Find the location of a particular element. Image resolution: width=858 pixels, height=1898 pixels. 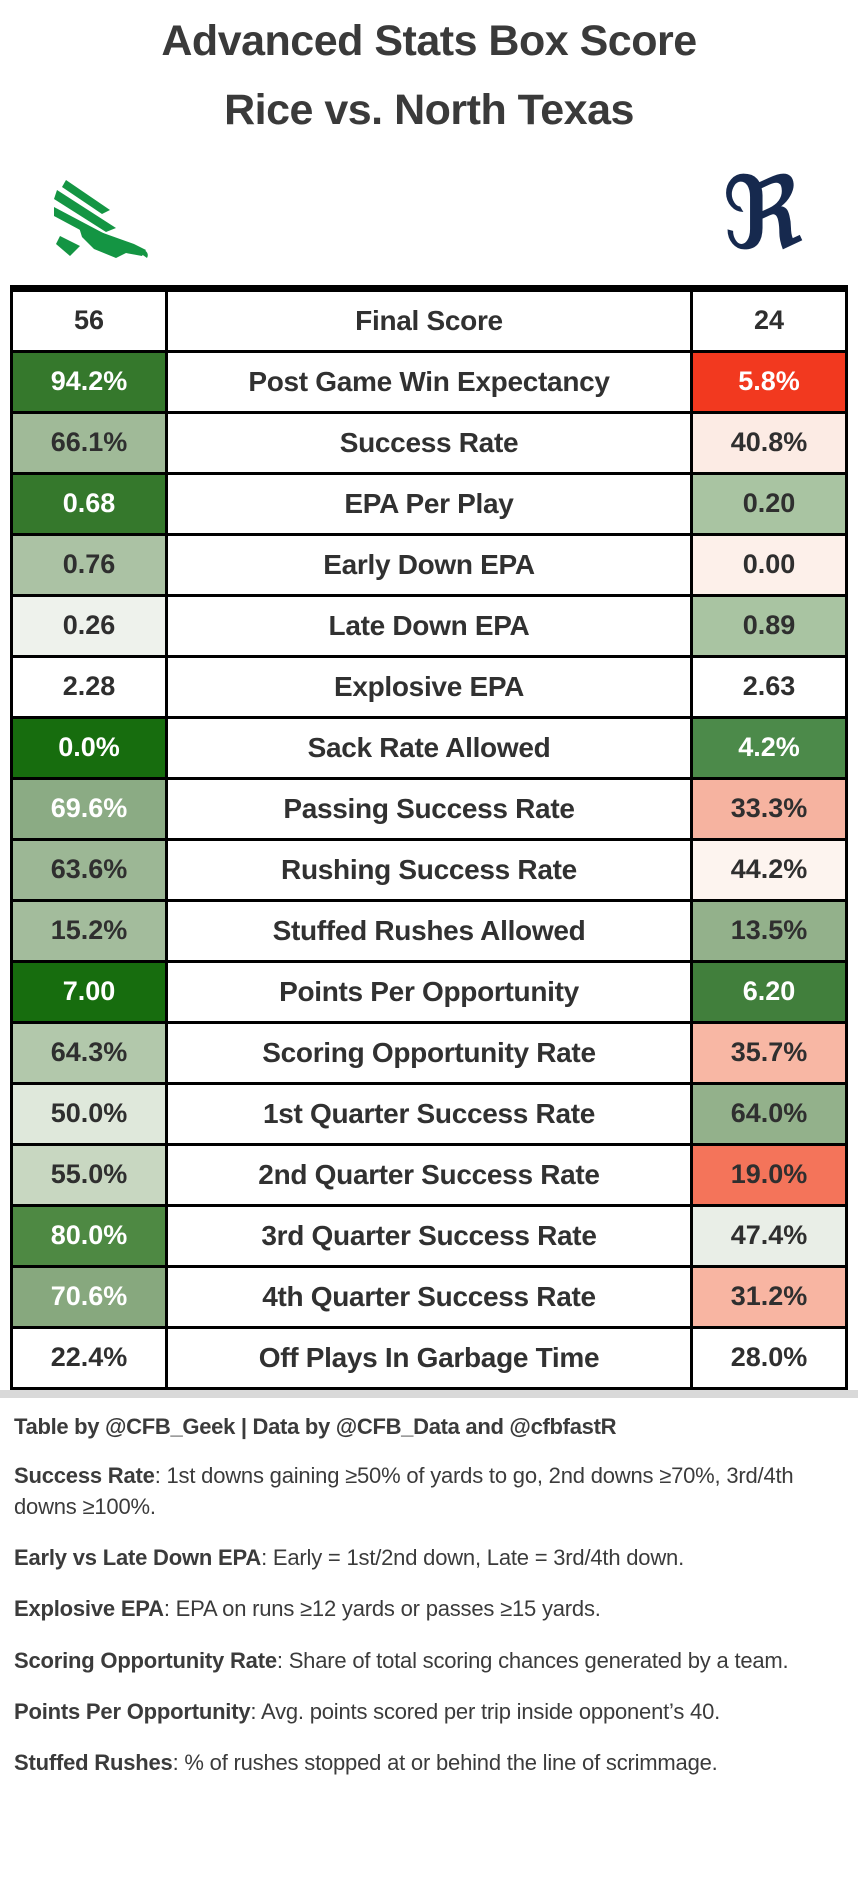

table-row: 63.6% Rushing Success Rate 44.2% is located at coordinates (429, 869).